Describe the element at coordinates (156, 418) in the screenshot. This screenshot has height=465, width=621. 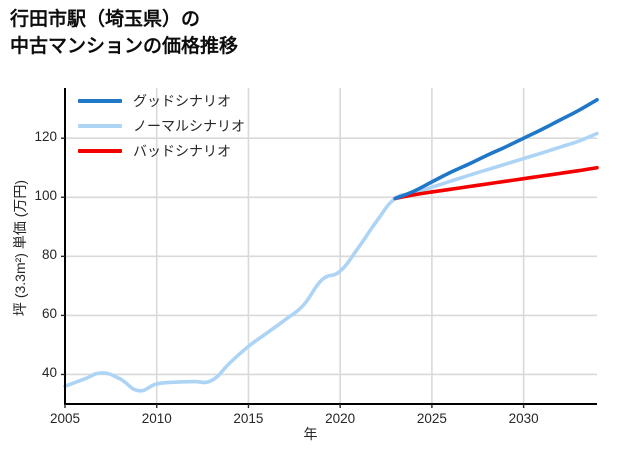
I see `x-tick-label: 2010` at that location.